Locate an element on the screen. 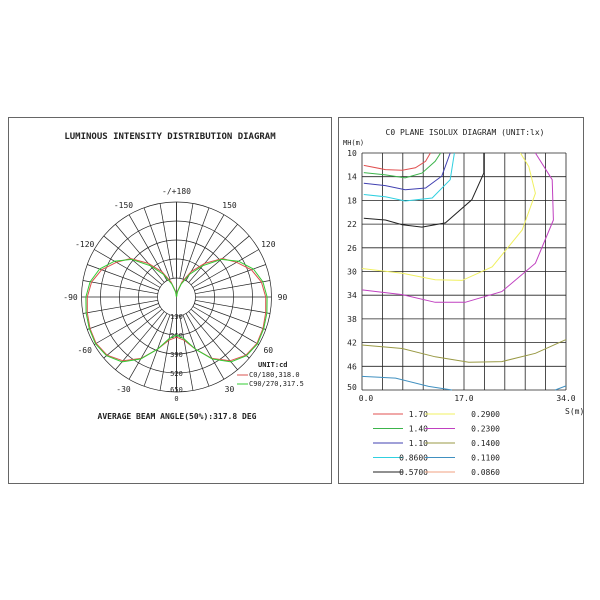 Image resolution: width=600 pixels, height=600 pixels. polar-angle-label: 60 is located at coordinates (268, 350).